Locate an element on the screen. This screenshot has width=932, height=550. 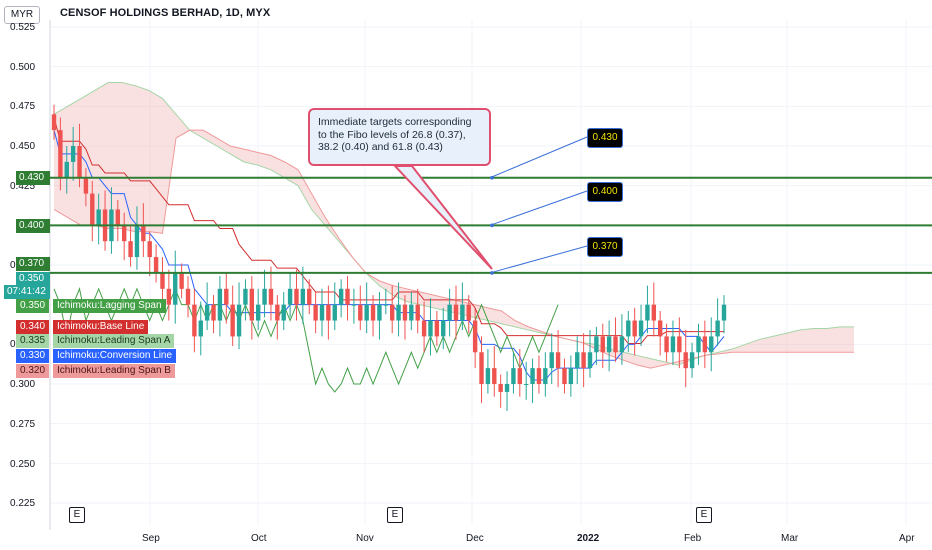
y-tick: 0.300 is located at coordinates (23, 384).